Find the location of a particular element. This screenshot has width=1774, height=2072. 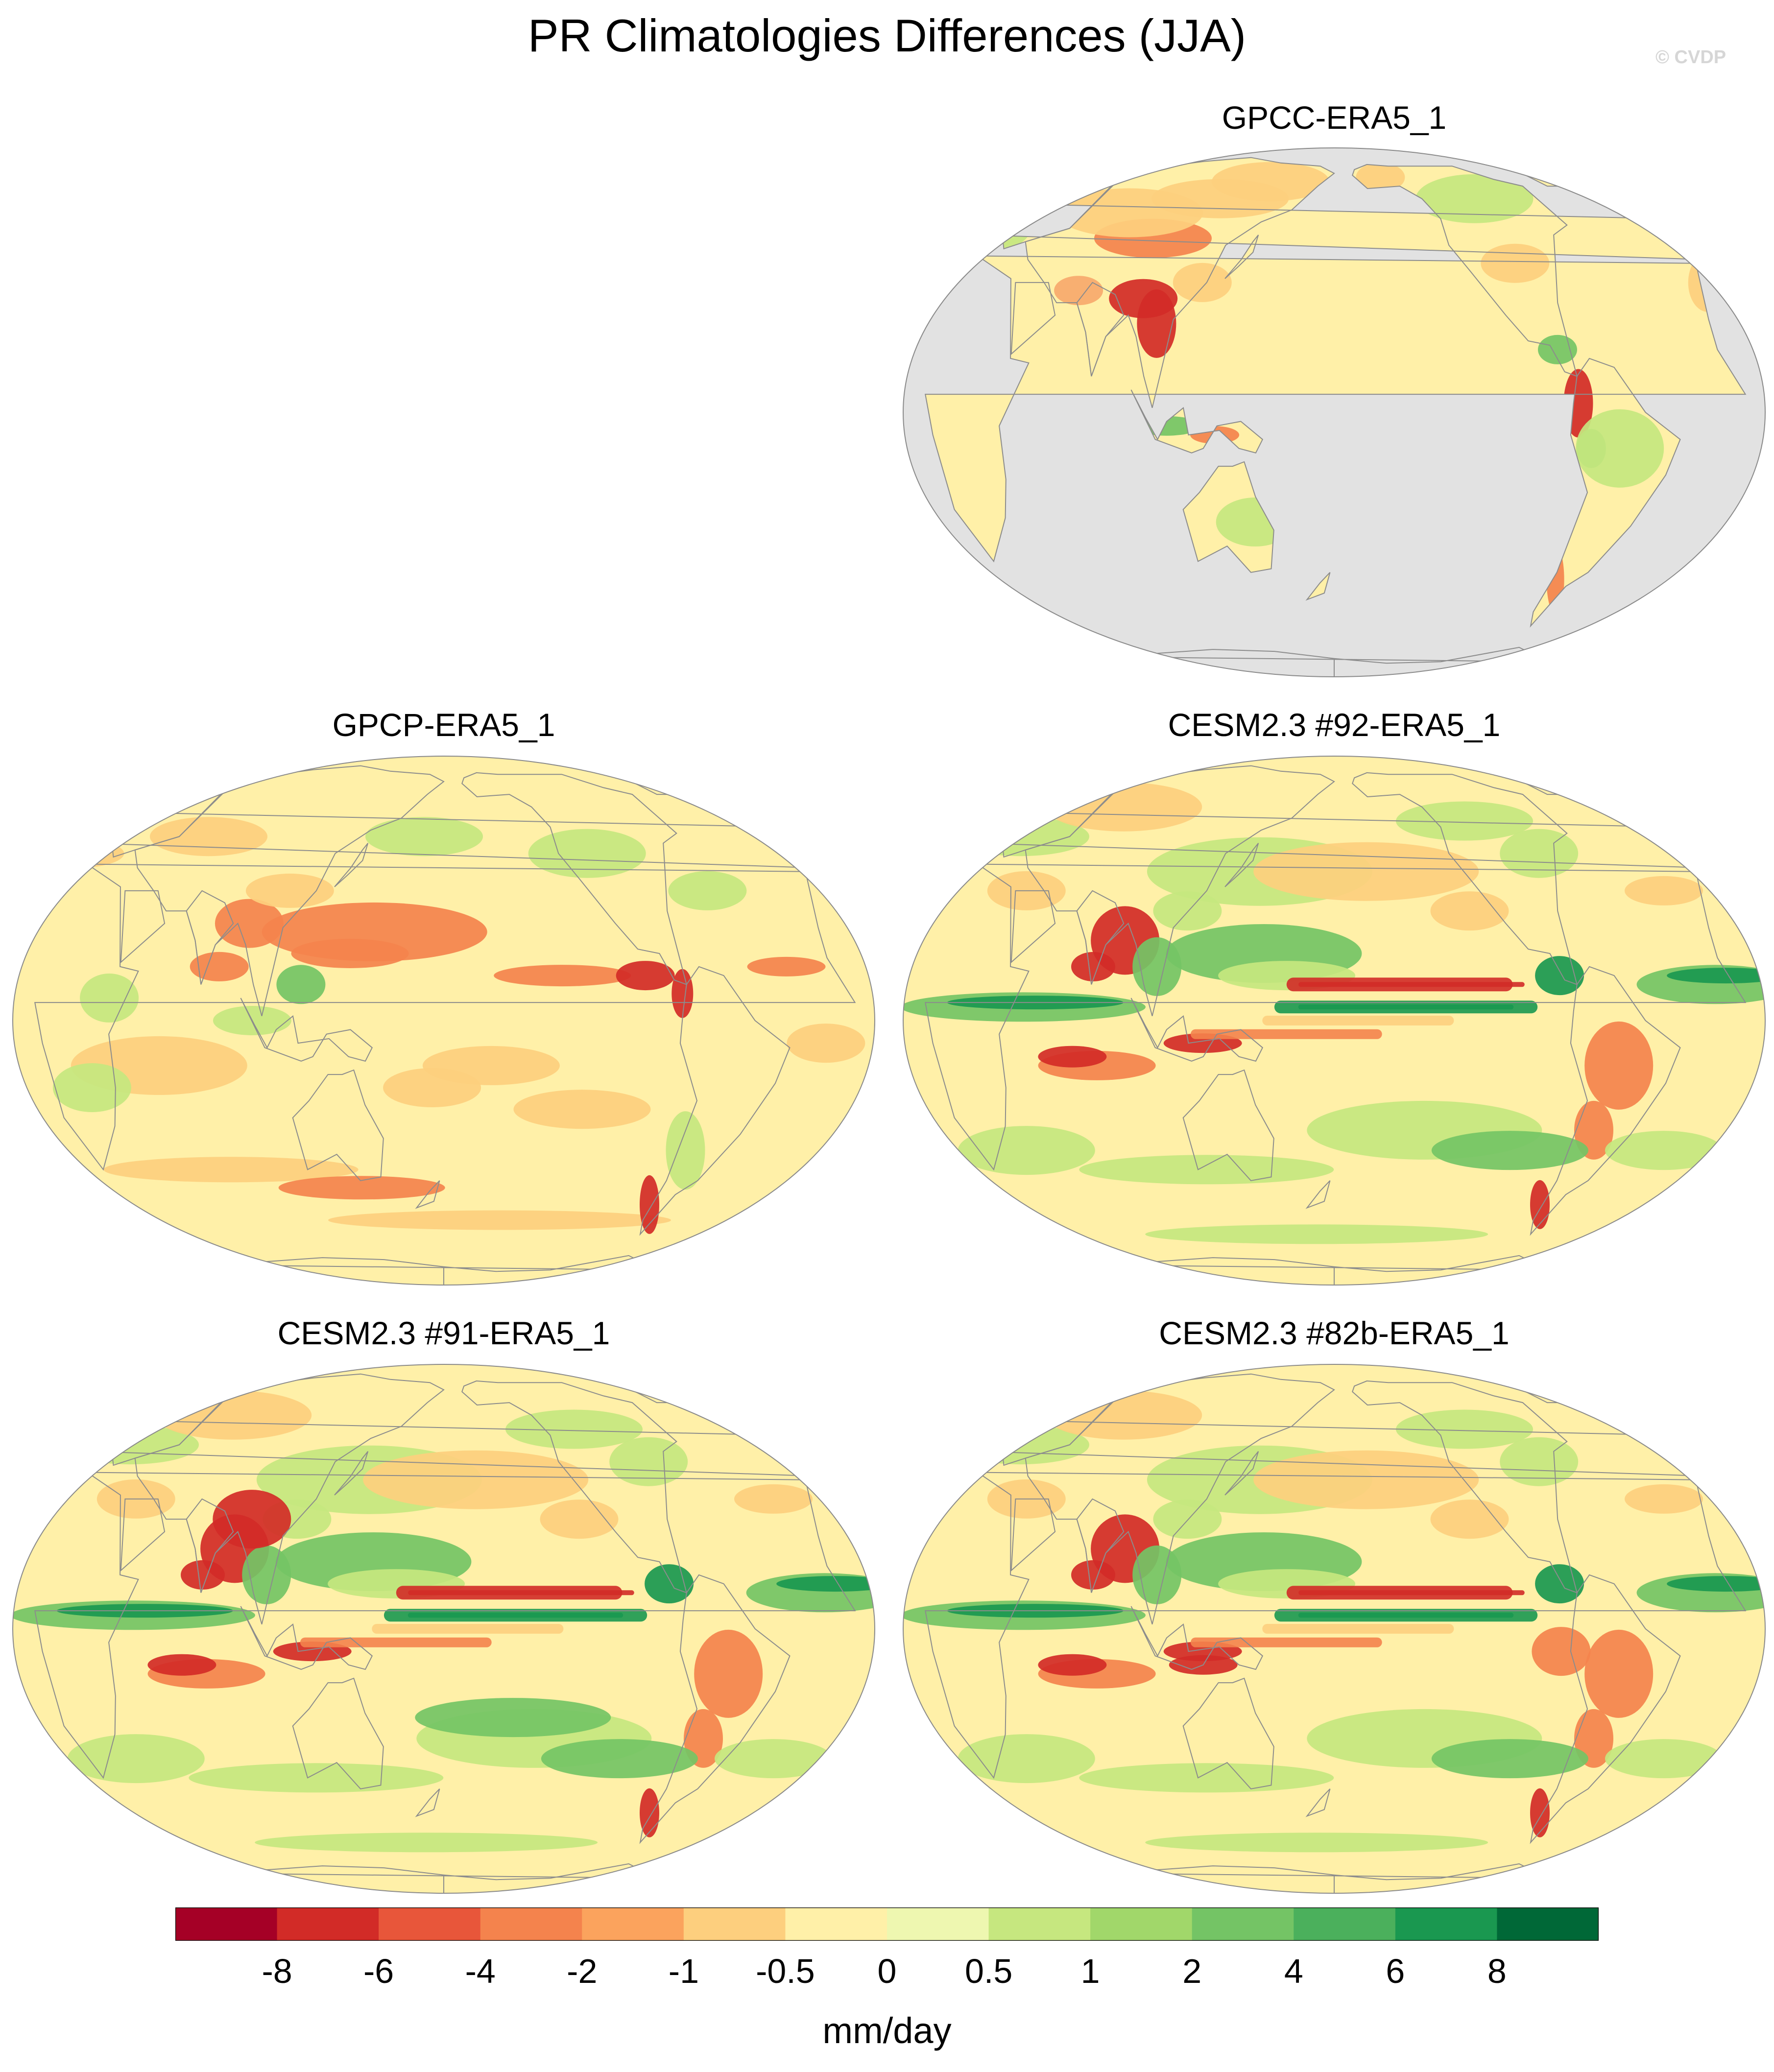

panel-title-gpcc: GPCC-ERA5_1 is located at coordinates (1334, 117).